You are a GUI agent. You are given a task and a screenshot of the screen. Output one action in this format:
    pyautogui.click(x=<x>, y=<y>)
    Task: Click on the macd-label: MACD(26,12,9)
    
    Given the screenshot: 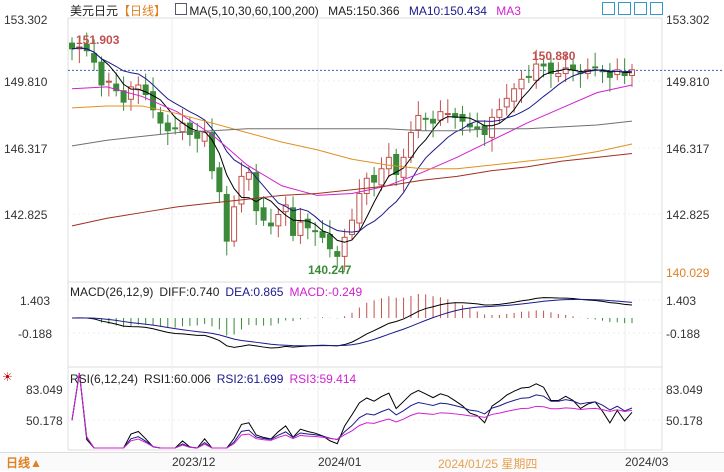 What is the action you would take?
    pyautogui.click(x=112, y=292)
    